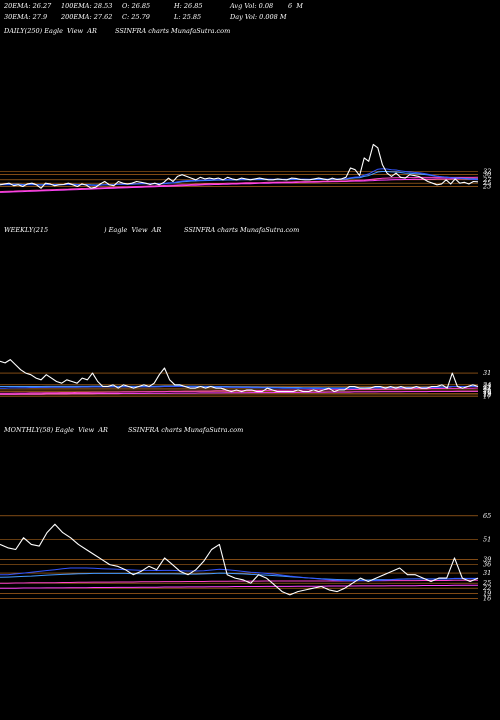 This screenshot has height=720, width=500. What do you see at coordinates (487, 171) in the screenshot?
I see `daily-tick-label-0: 32` at bounding box center [487, 171].